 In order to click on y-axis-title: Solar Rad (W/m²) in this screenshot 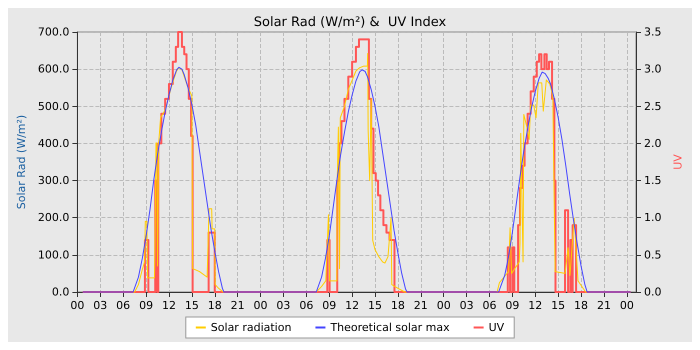, I will do `click(21, 162)`.